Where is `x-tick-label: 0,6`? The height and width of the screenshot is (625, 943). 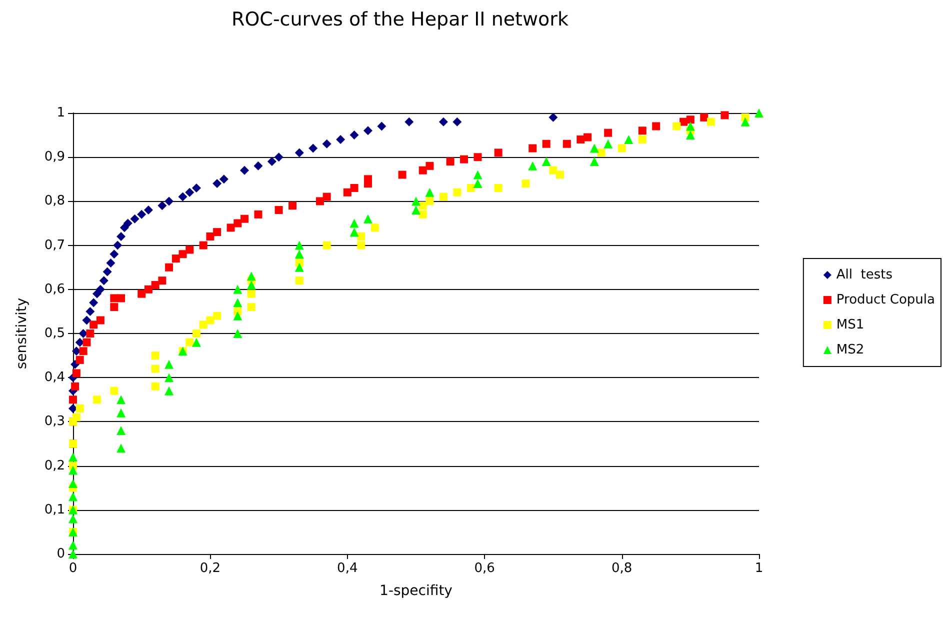
x-tick-label: 0,6 is located at coordinates (484, 568).